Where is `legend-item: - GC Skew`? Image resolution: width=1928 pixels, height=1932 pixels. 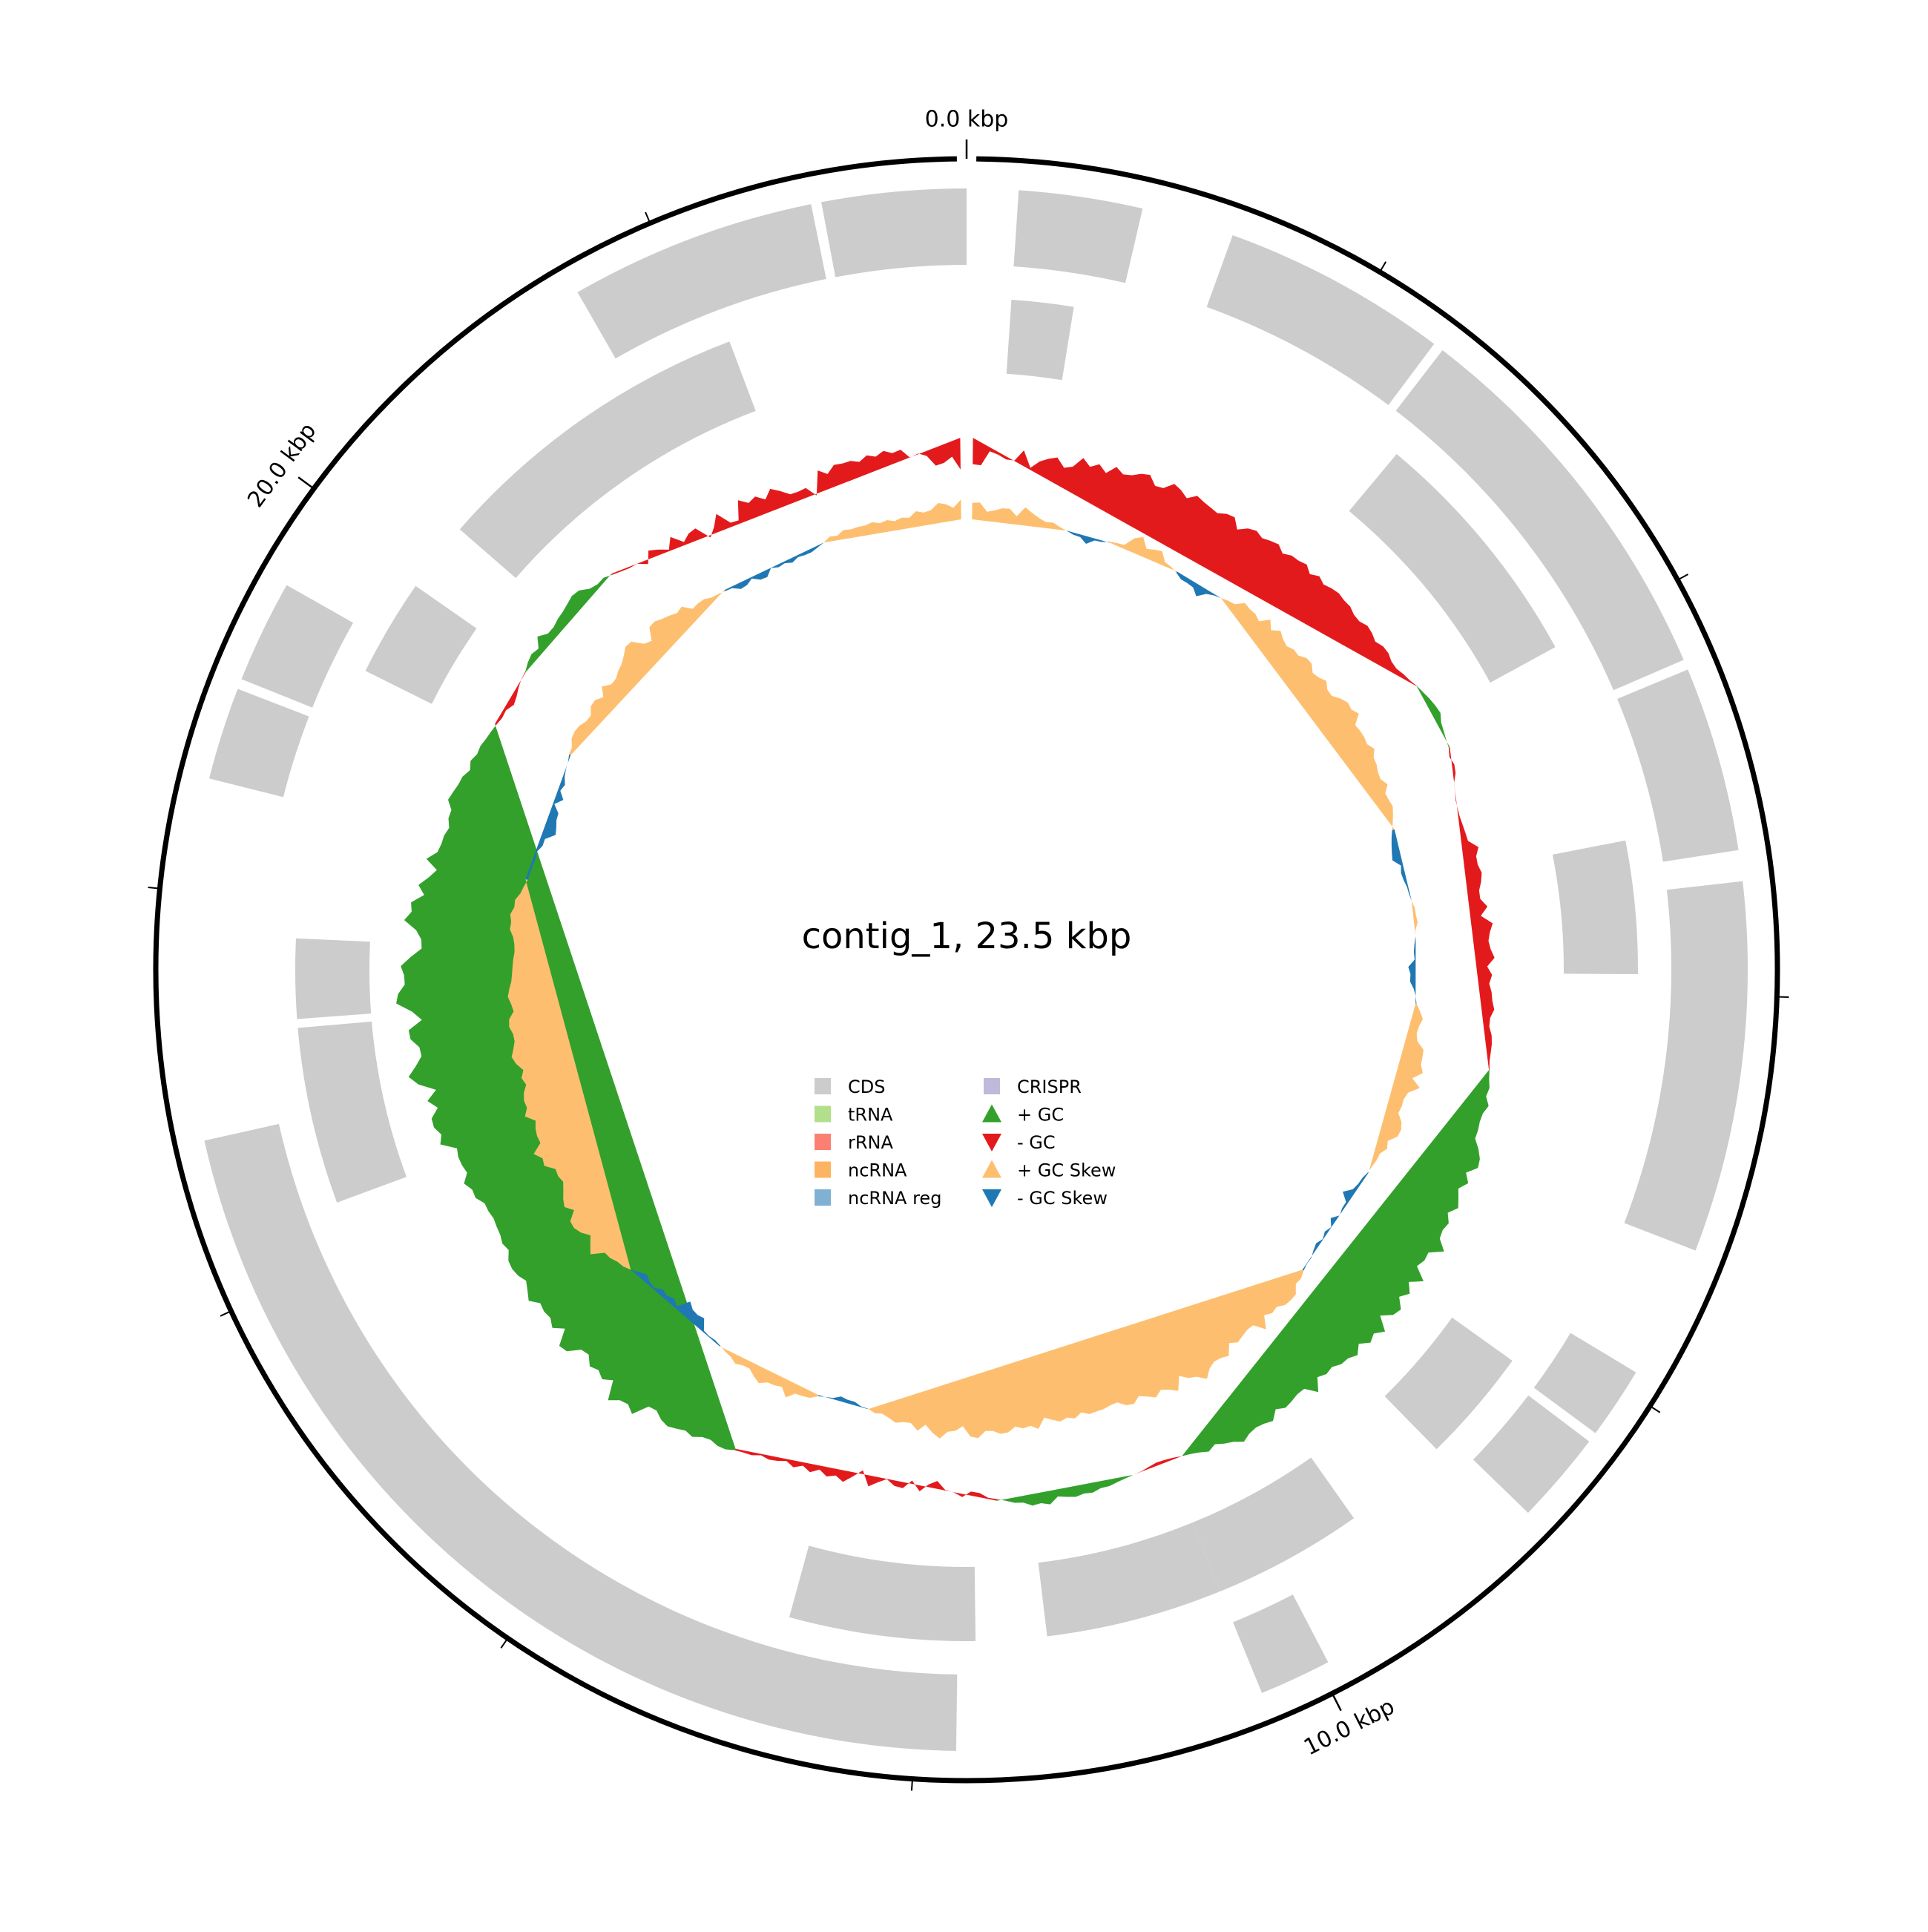
legend-item: - GC Skew is located at coordinates (1045, 1198).